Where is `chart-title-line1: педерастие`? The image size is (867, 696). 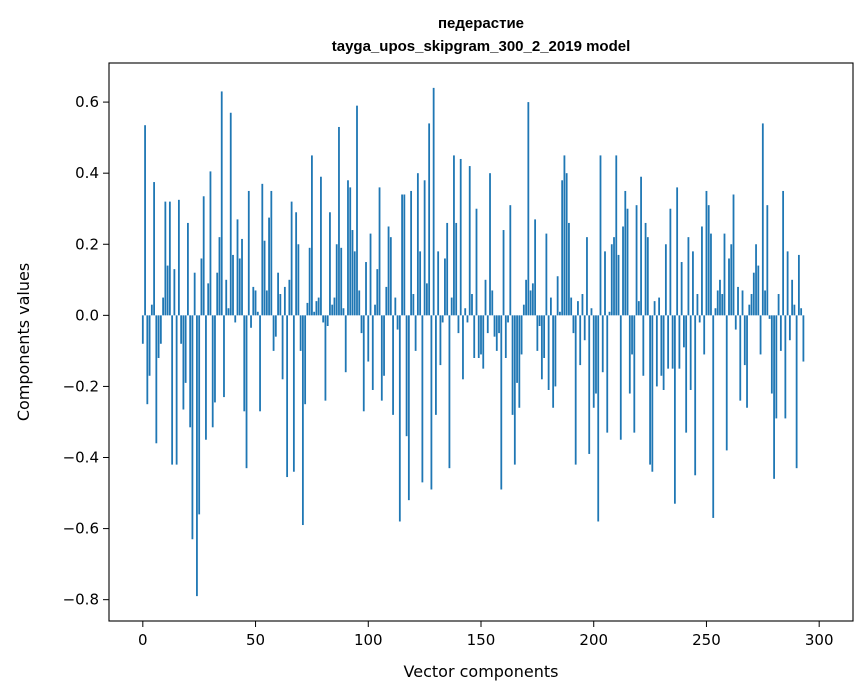
chart-title-line1: педерастие is located at coordinates (481, 23).